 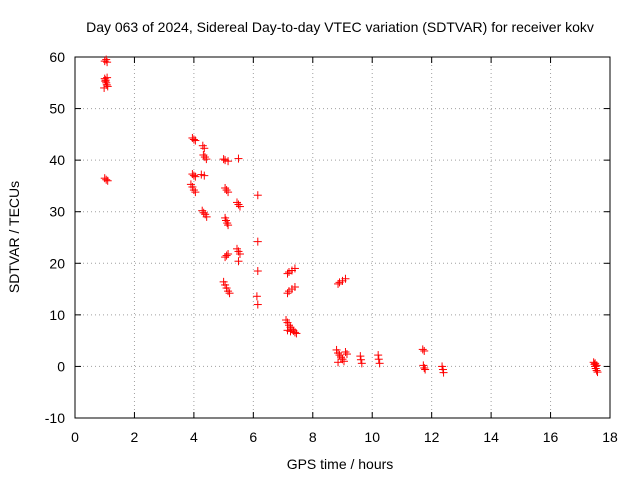 What do you see at coordinates (57, 263) in the screenshot?
I see `y-tick-label: 20` at bounding box center [57, 263].